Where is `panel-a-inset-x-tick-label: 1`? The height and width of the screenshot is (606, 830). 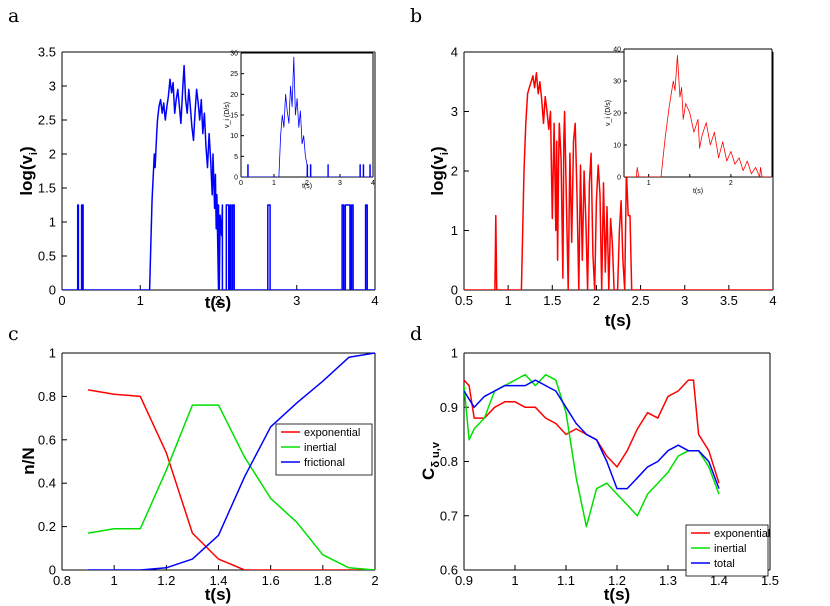
panel-a-inset-x-tick-label: 1 is located at coordinates (274, 183).